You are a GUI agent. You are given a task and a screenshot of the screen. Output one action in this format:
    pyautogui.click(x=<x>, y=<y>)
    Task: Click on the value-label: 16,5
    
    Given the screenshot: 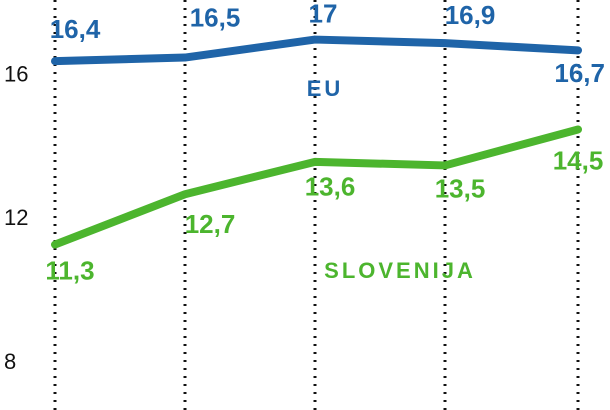 What is the action you would take?
    pyautogui.click(x=215, y=17)
    